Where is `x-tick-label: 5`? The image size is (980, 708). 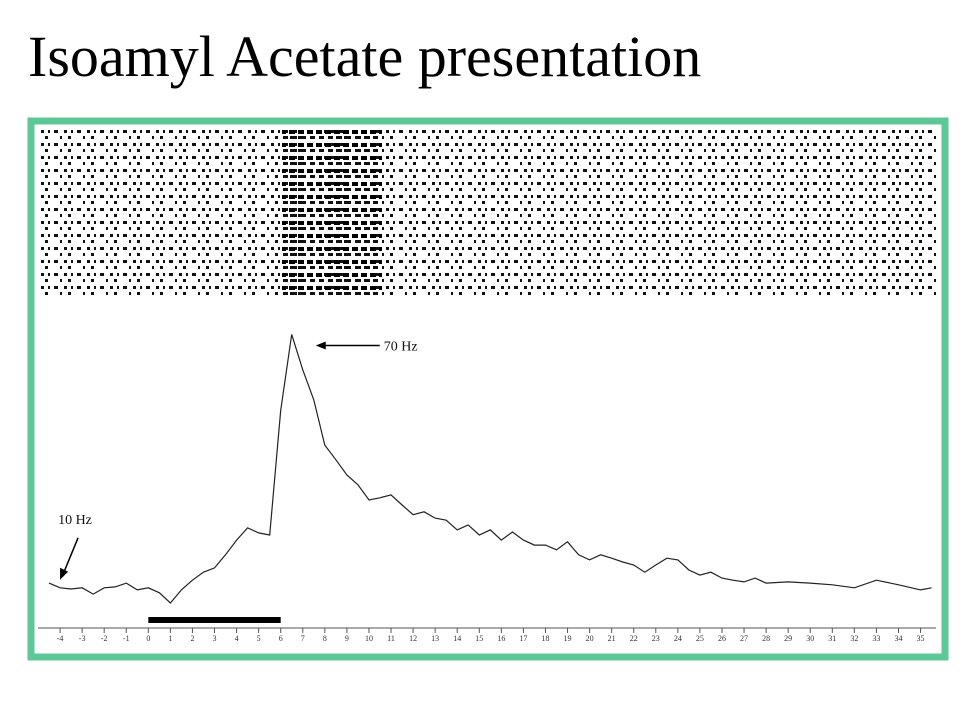 x-tick-label: 5 is located at coordinates (259, 638).